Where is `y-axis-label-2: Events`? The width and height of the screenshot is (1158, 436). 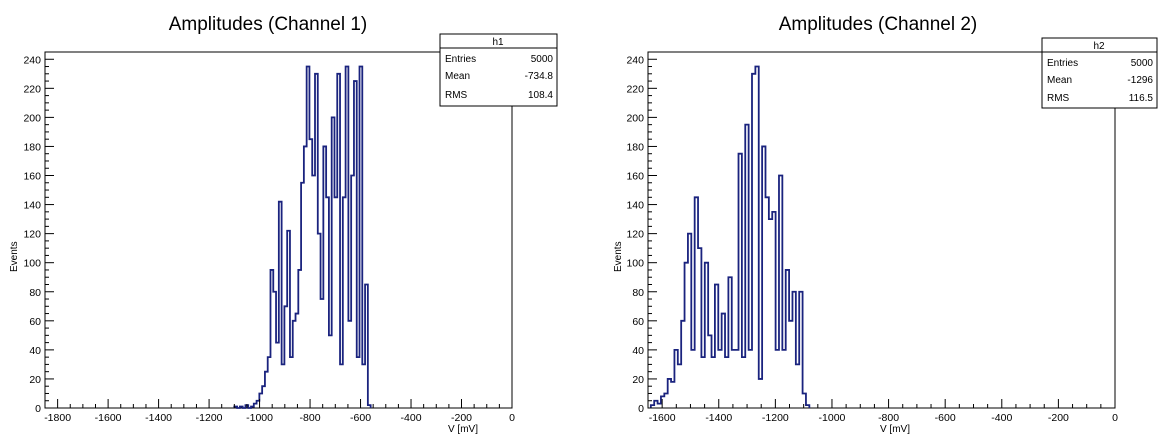 y-axis-label-2: Events is located at coordinates (618, 256).